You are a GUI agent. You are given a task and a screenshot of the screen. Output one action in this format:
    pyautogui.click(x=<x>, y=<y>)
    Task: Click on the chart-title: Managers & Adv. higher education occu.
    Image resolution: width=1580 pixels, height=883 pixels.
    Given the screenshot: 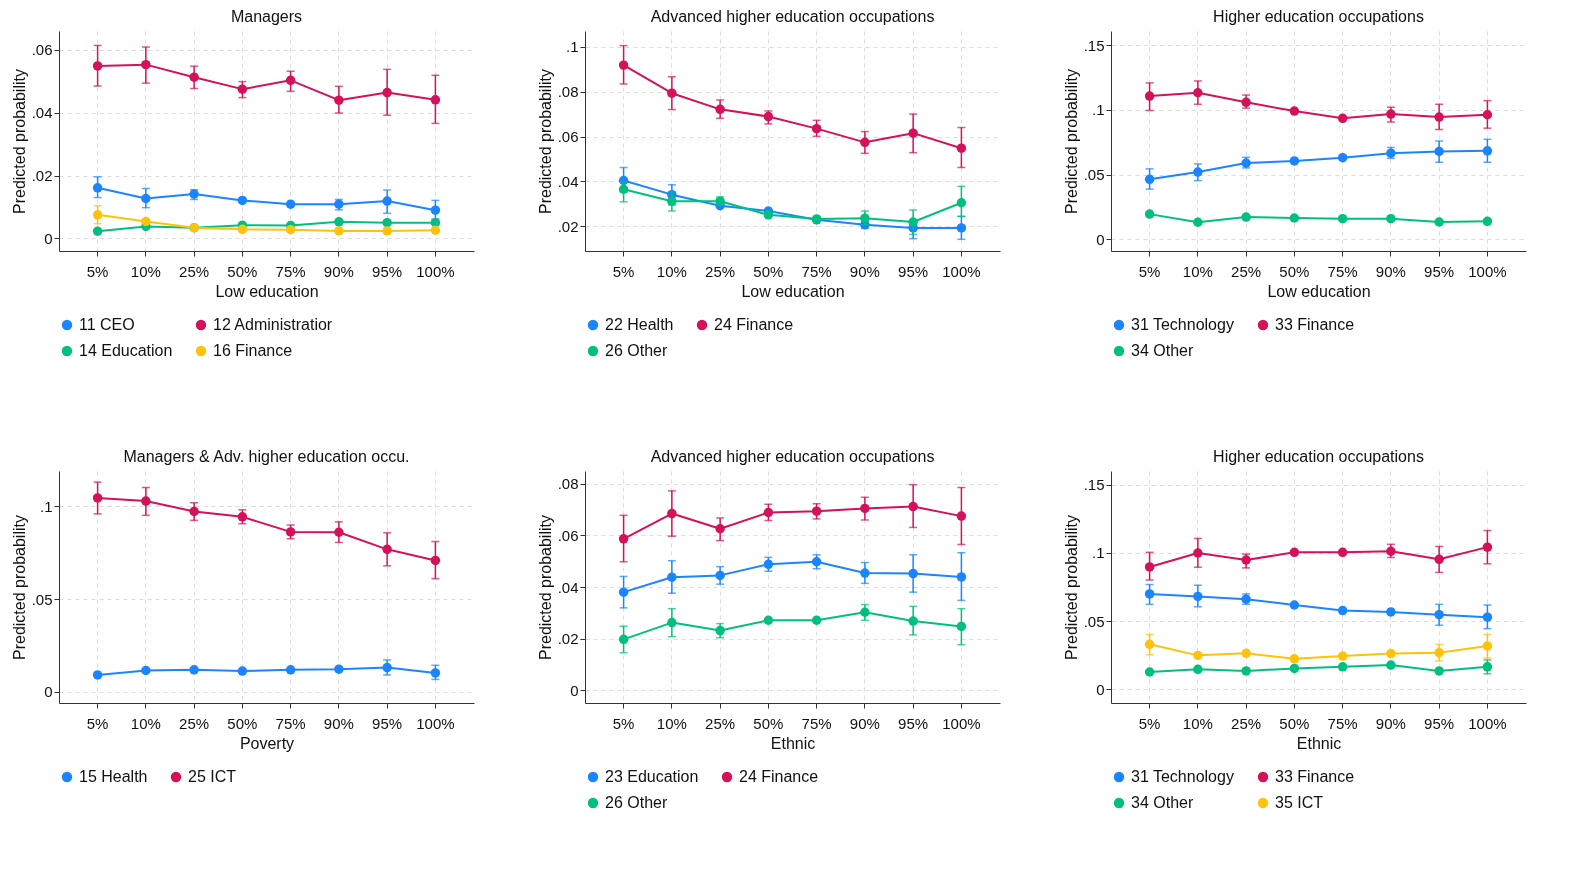 What is the action you would take?
    pyautogui.click(x=266, y=456)
    